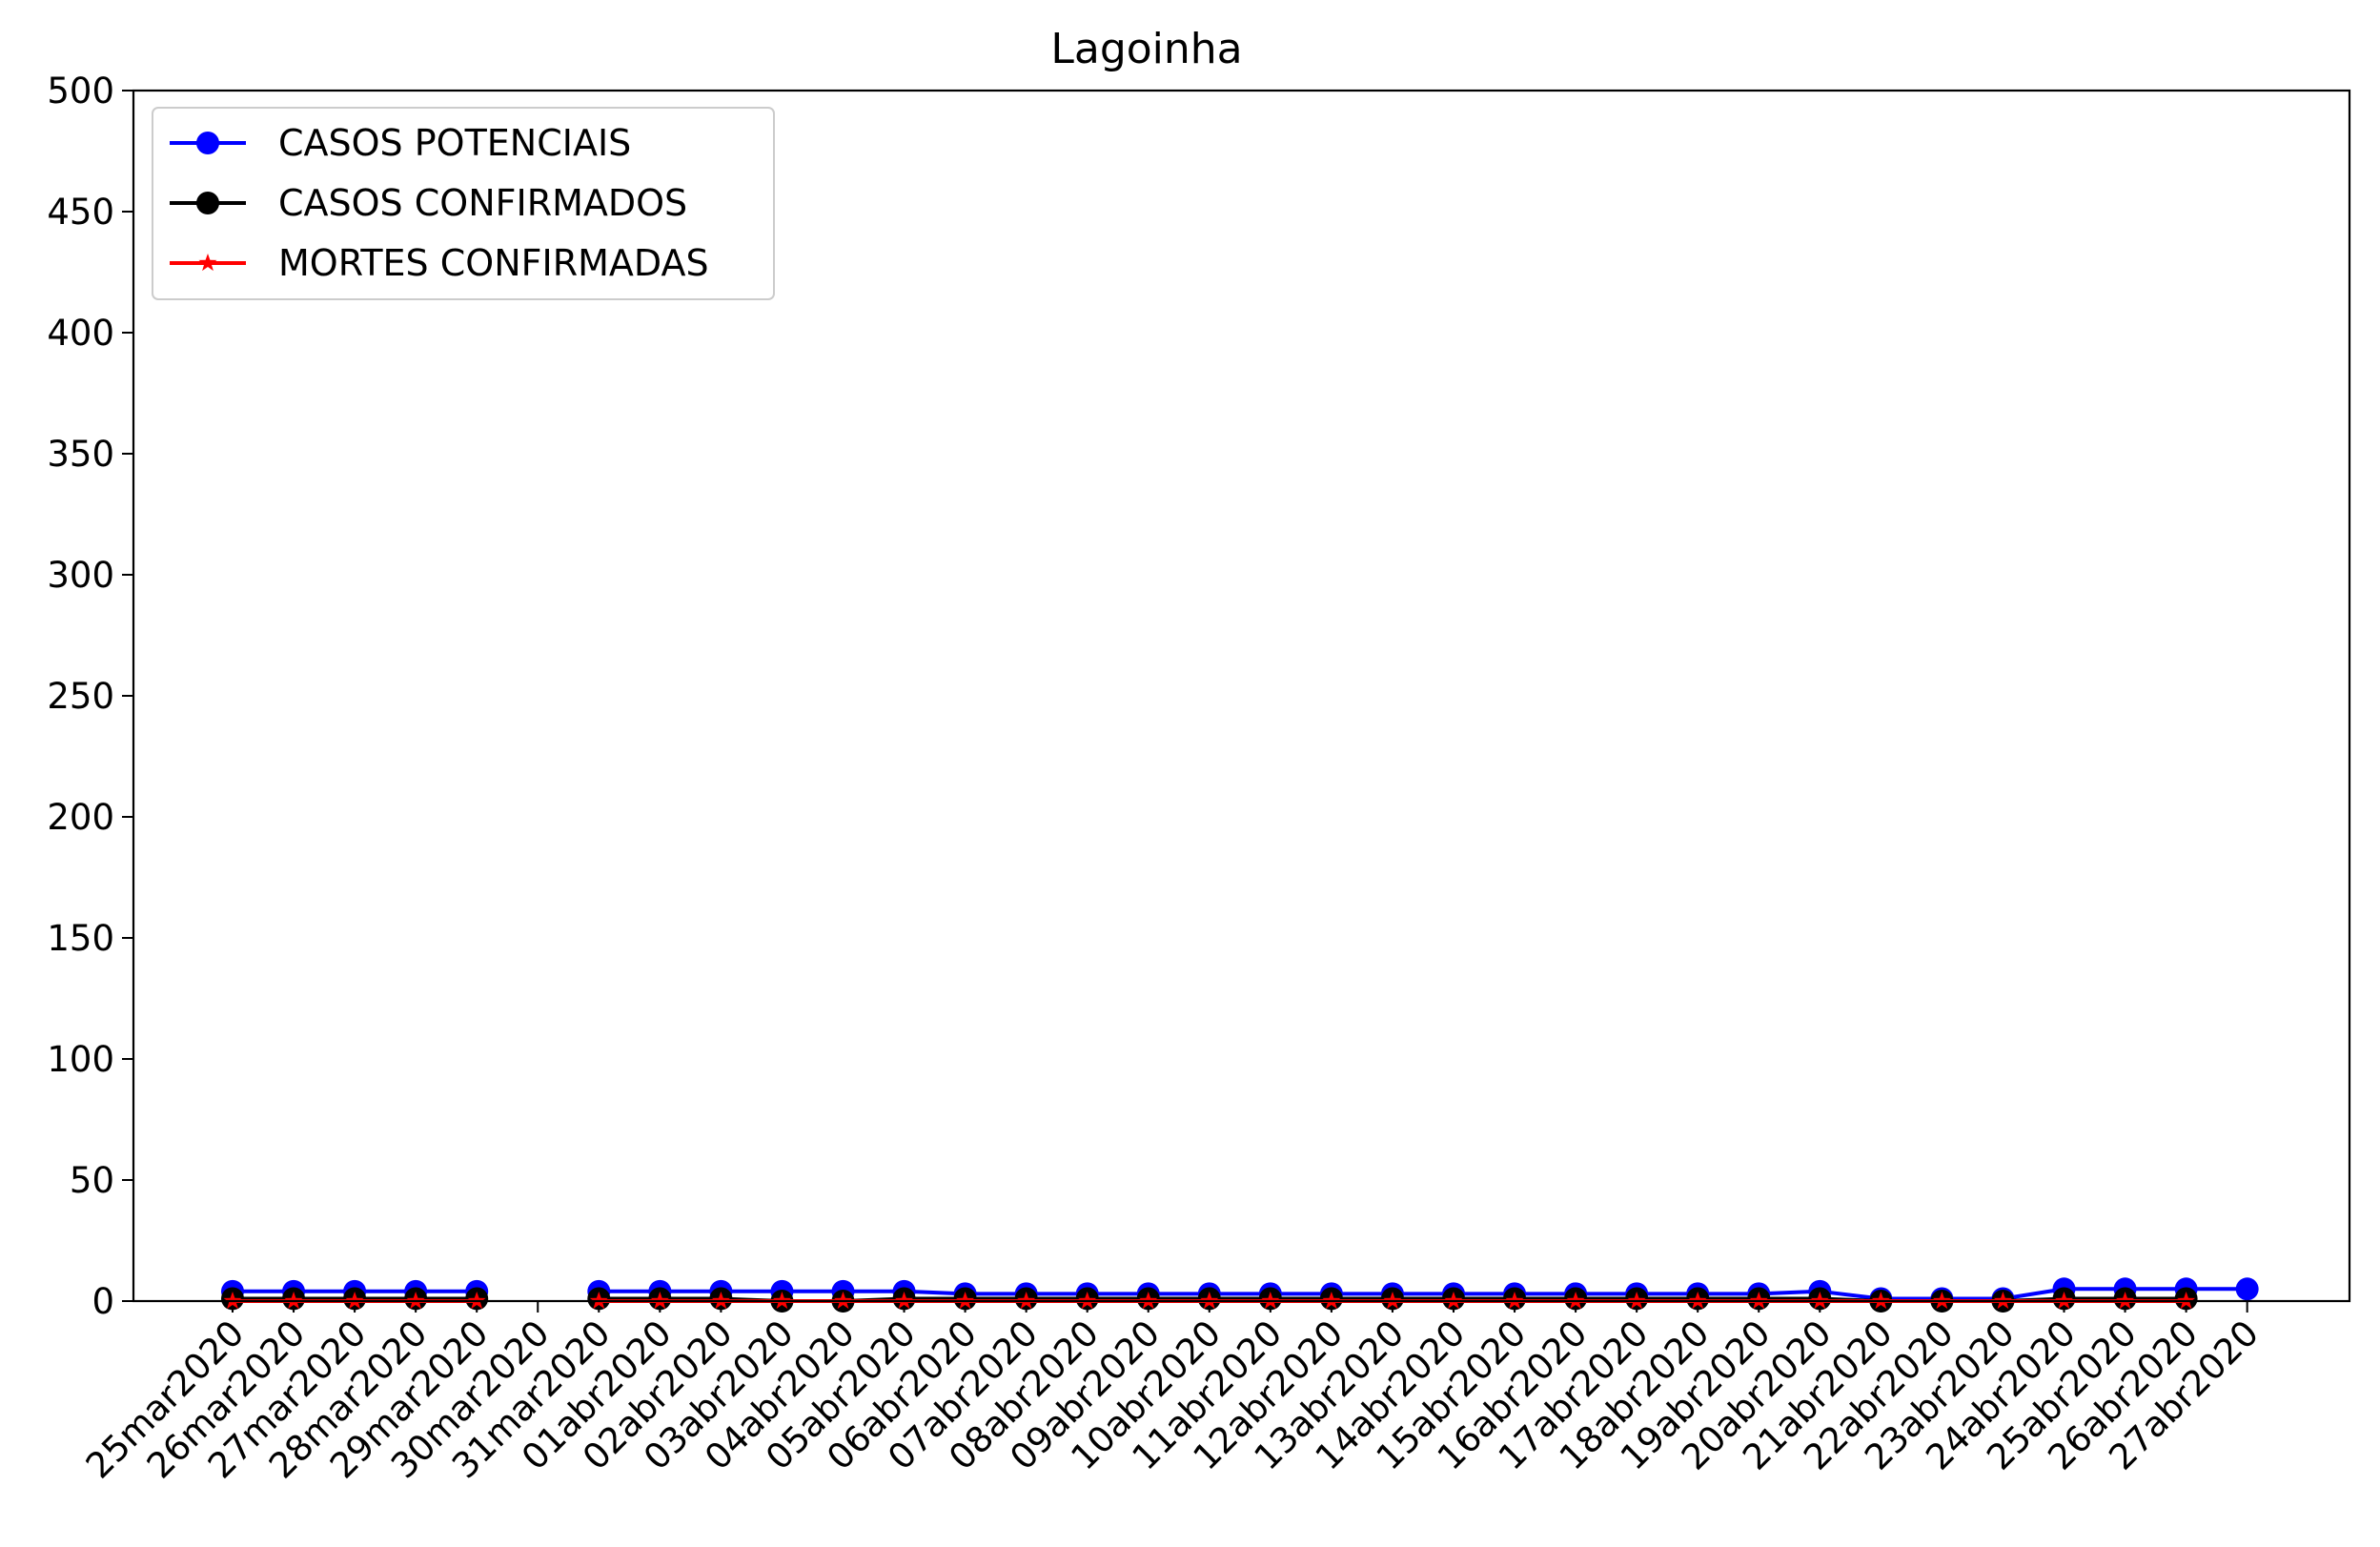 This screenshot has width=2380, height=1547. What do you see at coordinates (92, 1181) in the screenshot?
I see `y-tick-label: 50` at bounding box center [92, 1181].